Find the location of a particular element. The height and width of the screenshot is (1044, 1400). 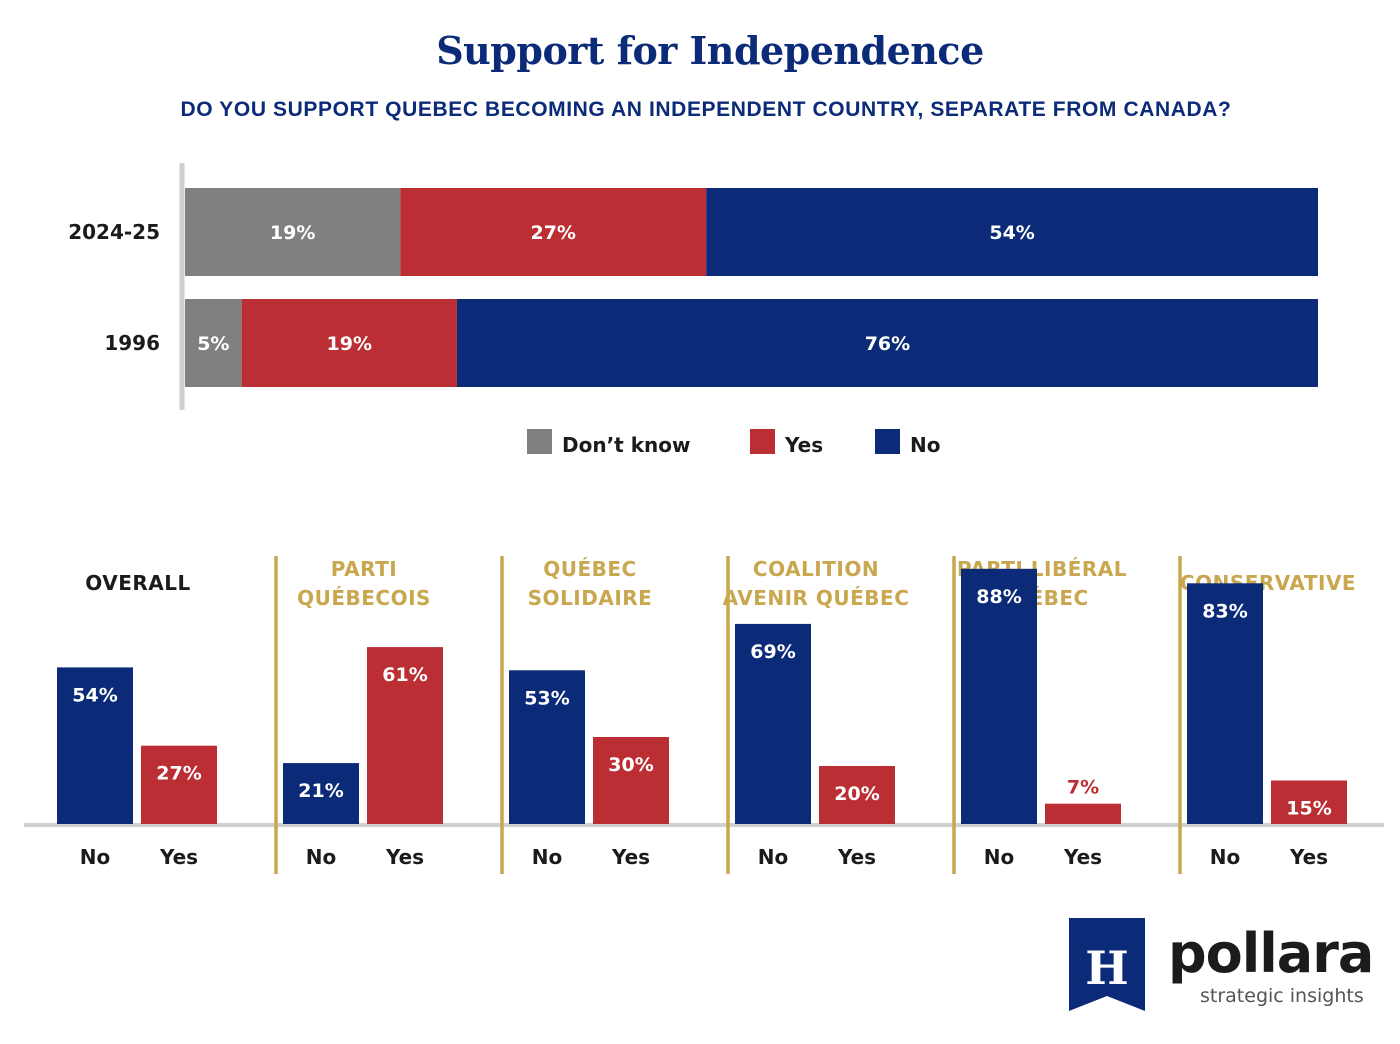

legend-label: No is located at coordinates (925, 445).